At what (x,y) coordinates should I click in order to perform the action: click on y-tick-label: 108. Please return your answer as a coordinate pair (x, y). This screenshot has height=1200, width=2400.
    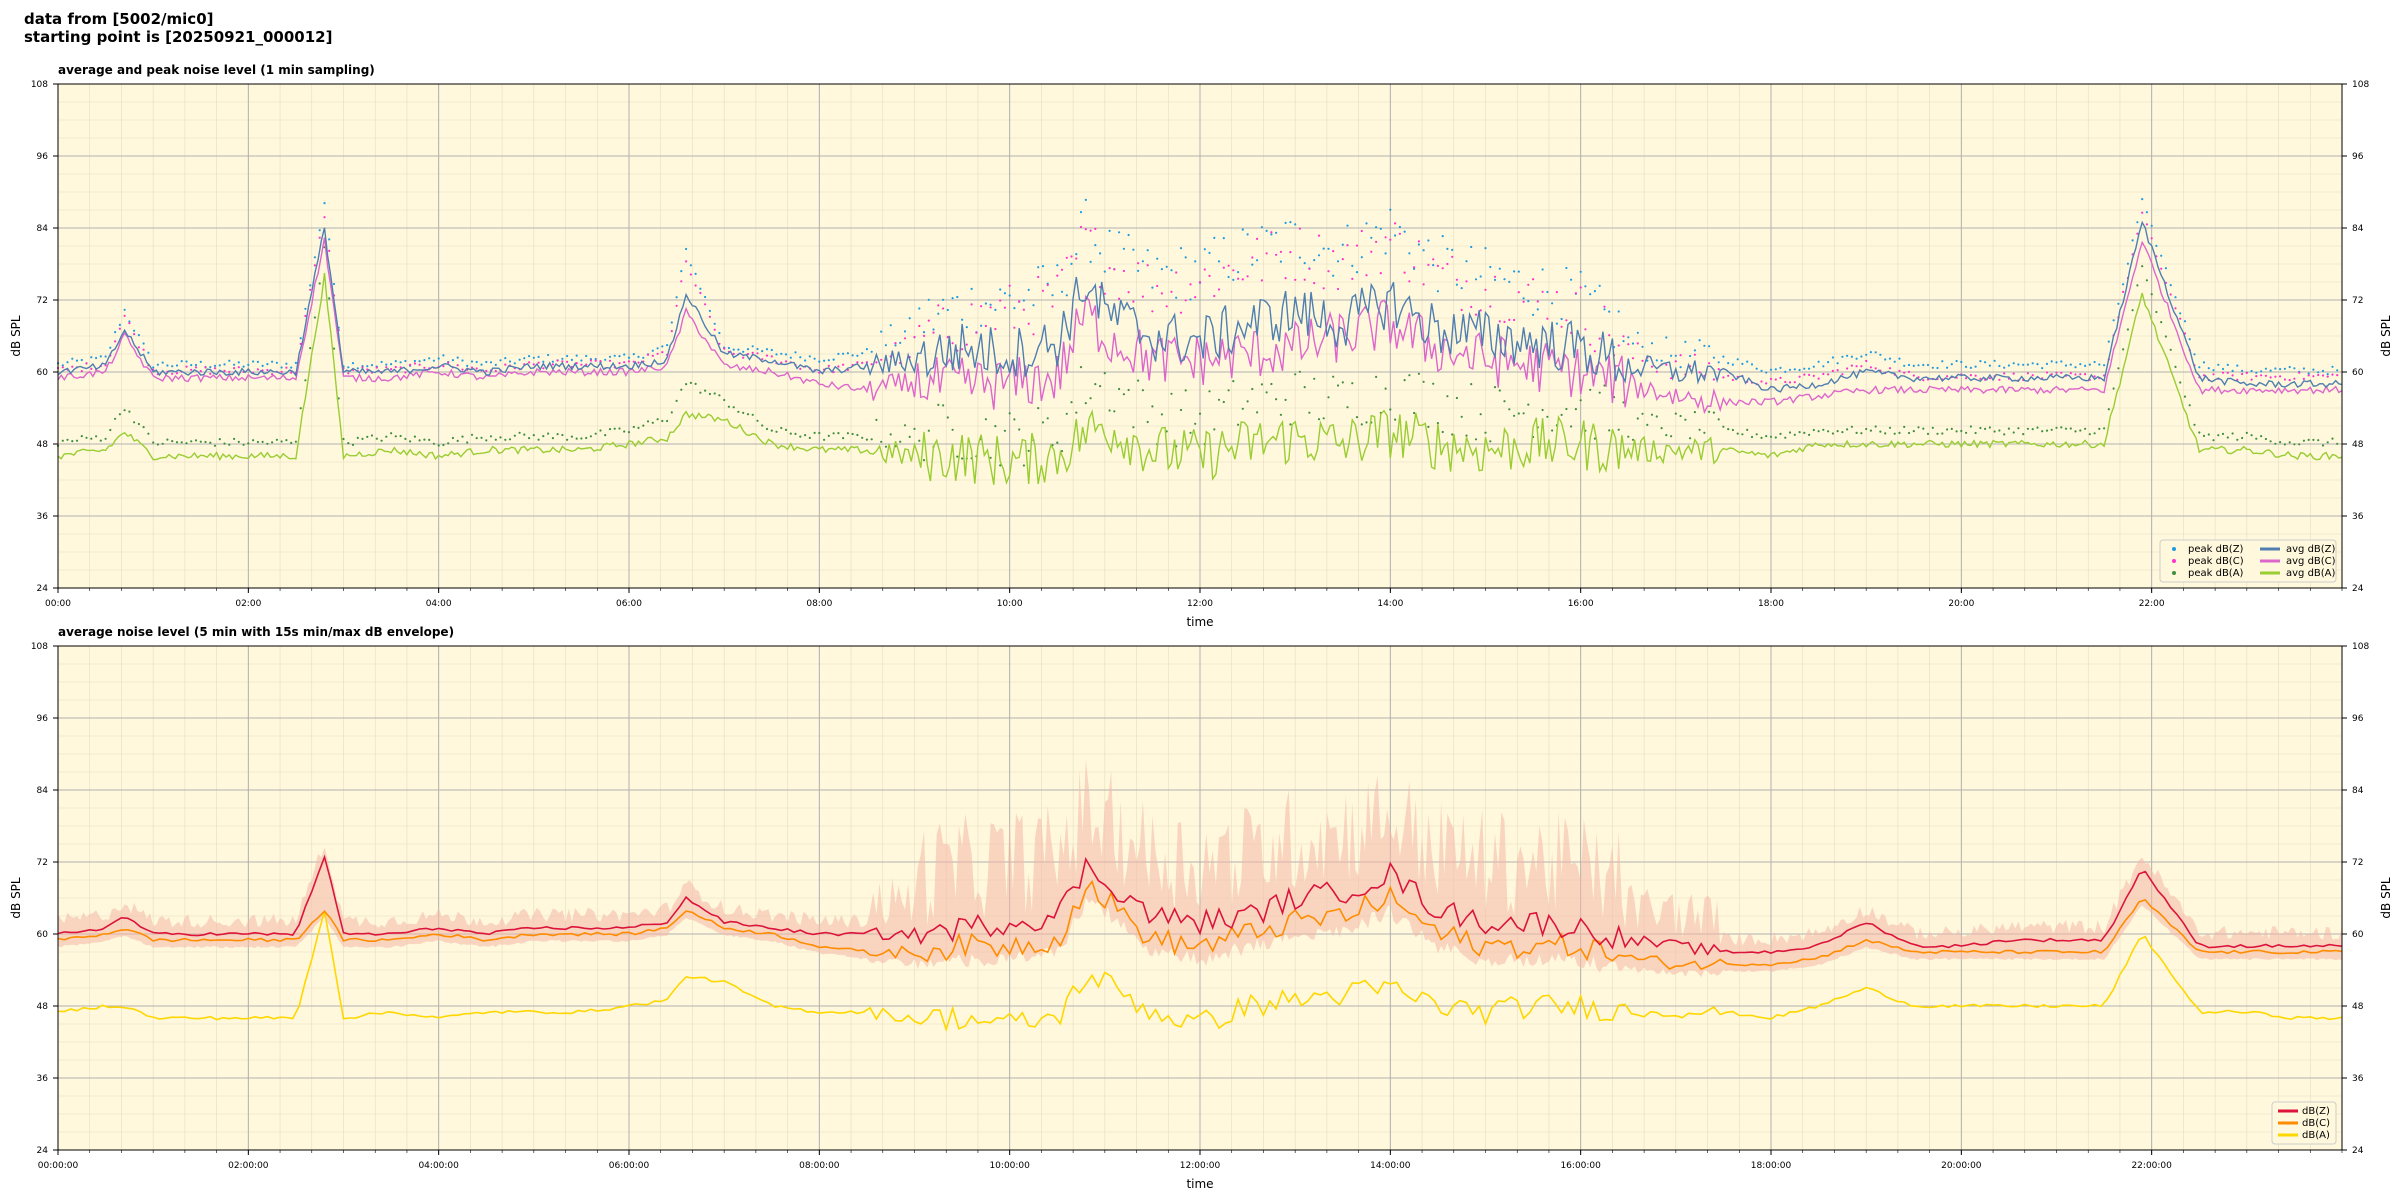
    Looking at the image, I should click on (39, 647).